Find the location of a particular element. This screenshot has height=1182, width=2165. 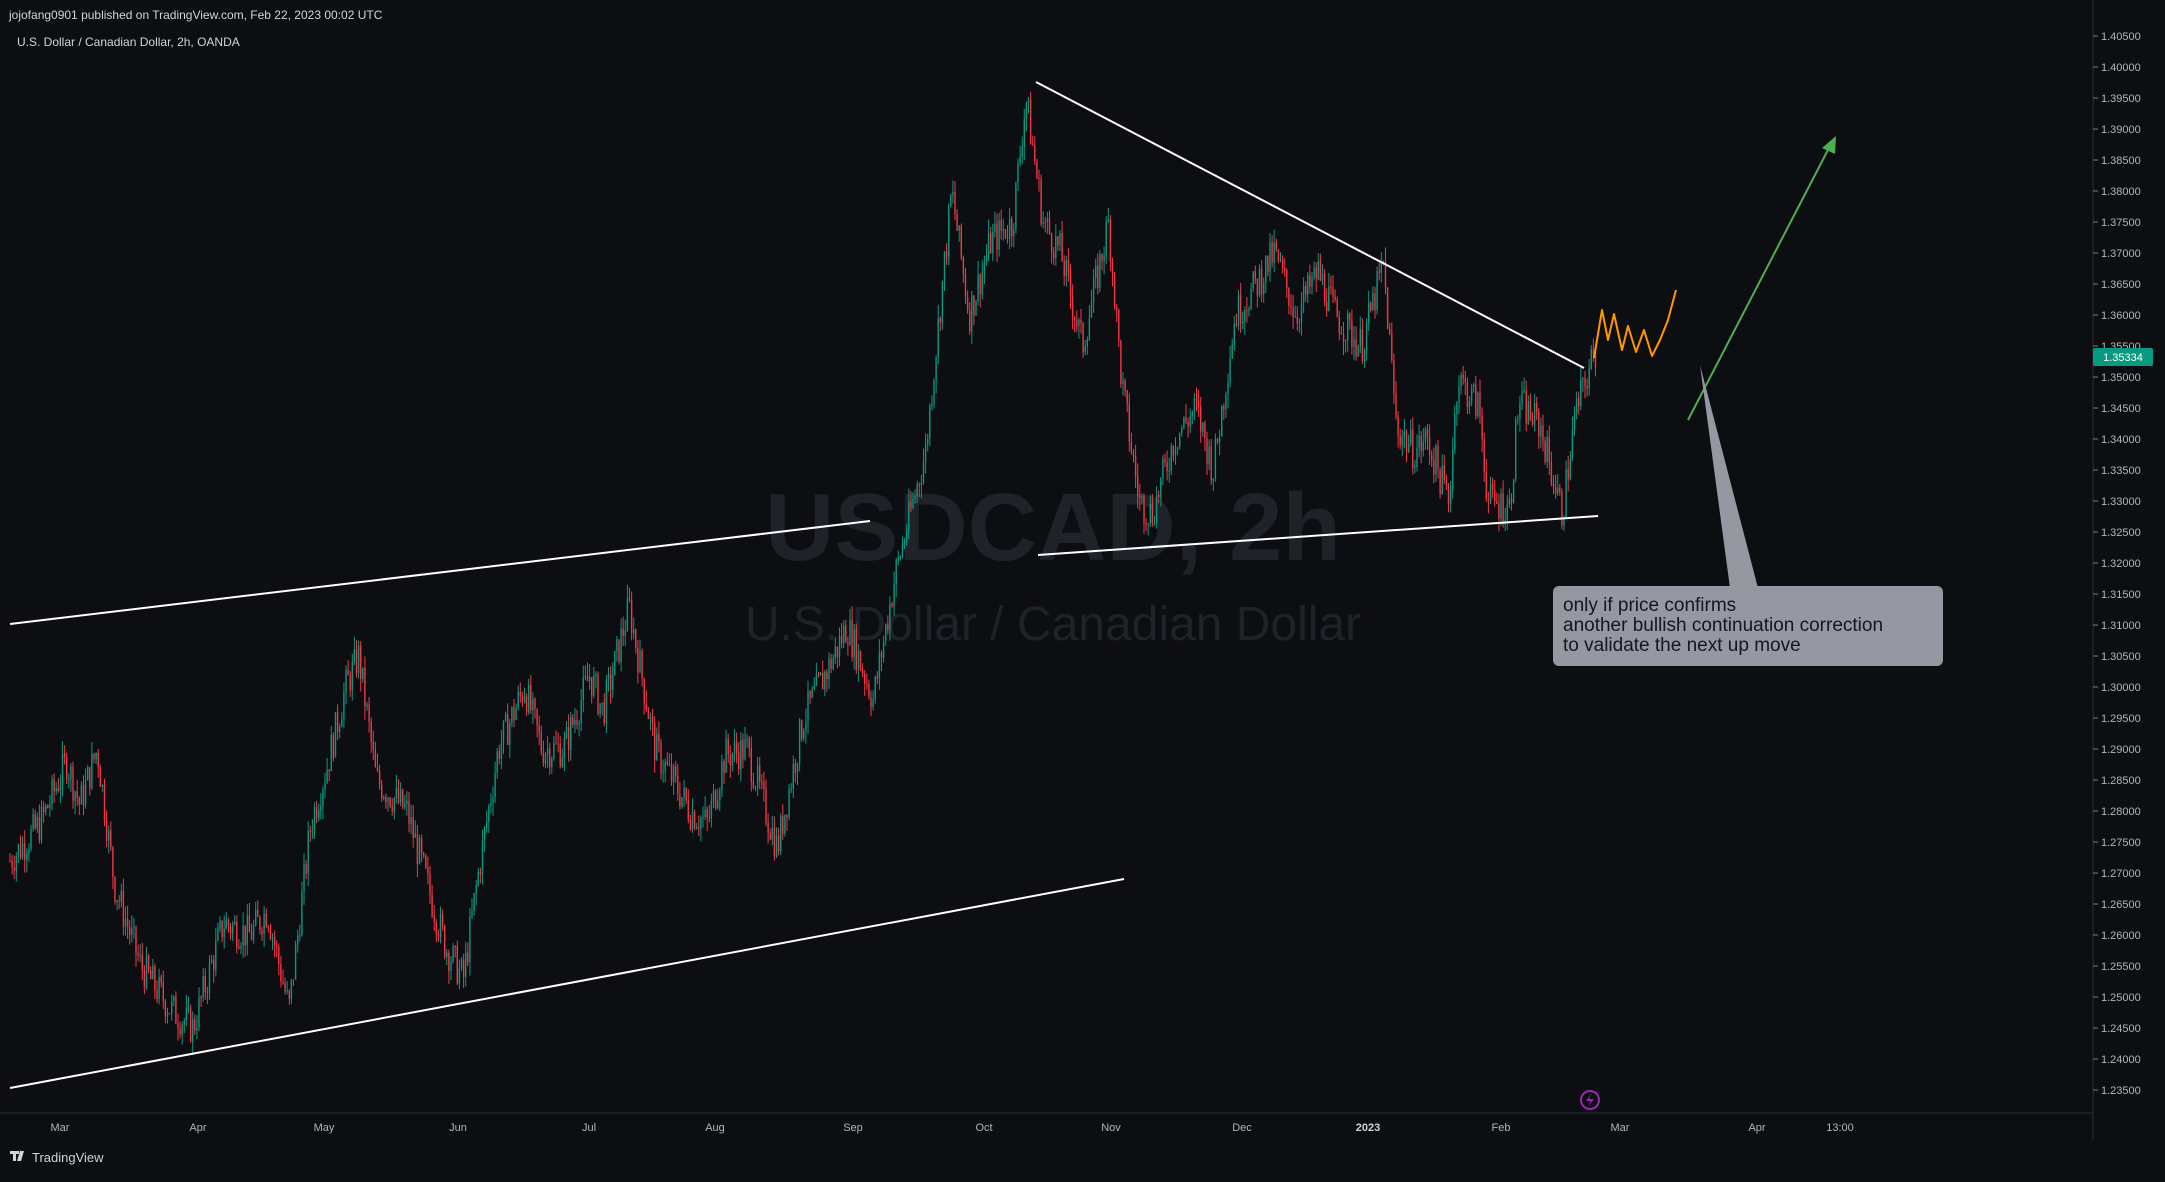

time-tick-label: 13:00 is located at coordinates (1840, 1128).